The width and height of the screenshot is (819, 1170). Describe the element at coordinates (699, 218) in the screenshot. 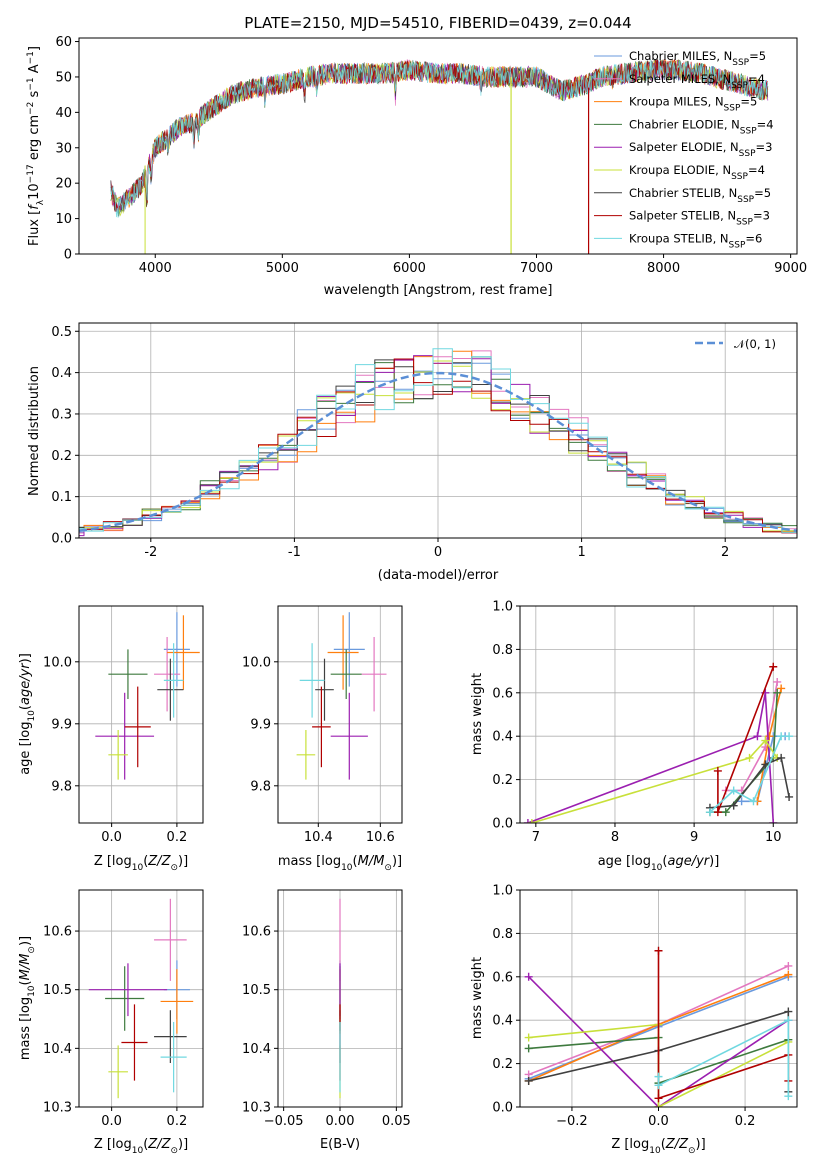

I see `legend-entry: Salpeter STELIB, NSSP=3` at that location.